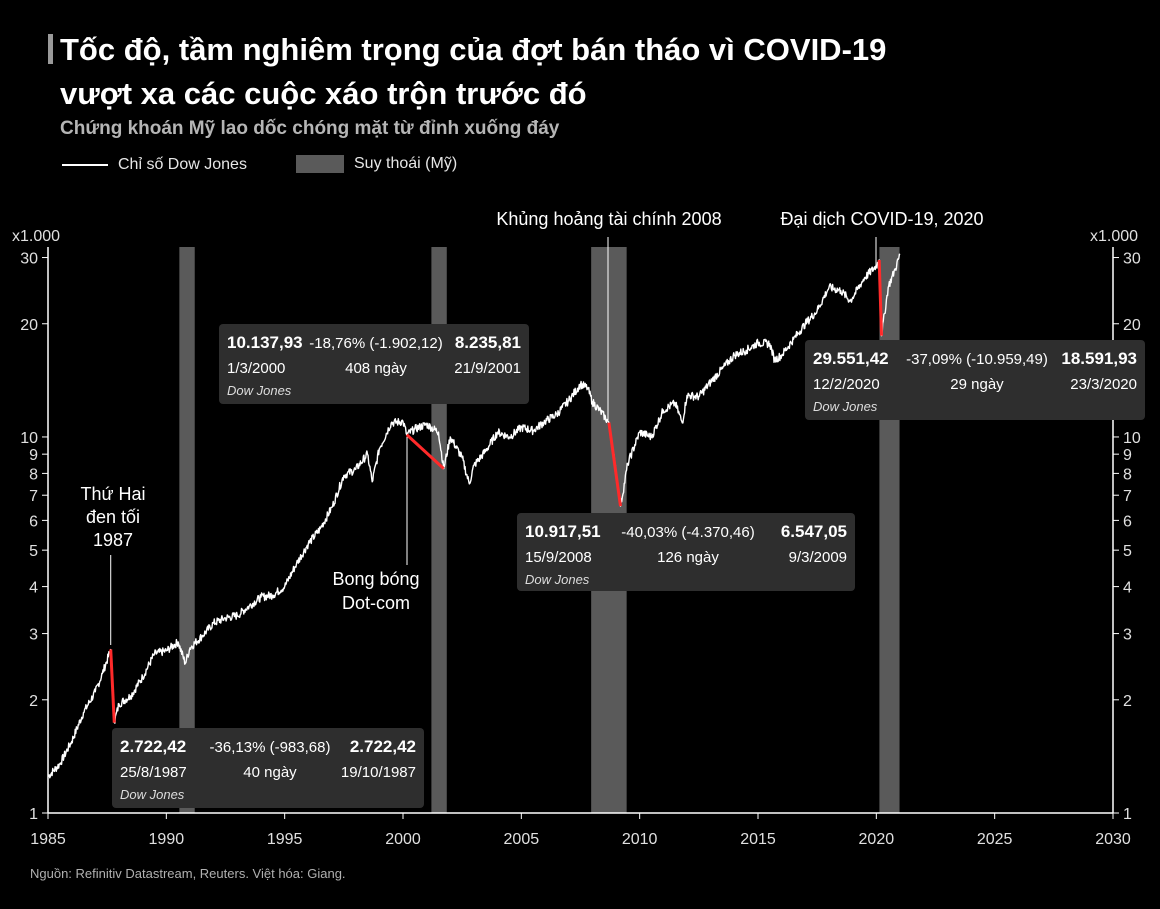 The image size is (1160, 909). What do you see at coordinates (851, 358) in the screenshot?
I see `drawdown-peak-3: 29.551,42` at bounding box center [851, 358].